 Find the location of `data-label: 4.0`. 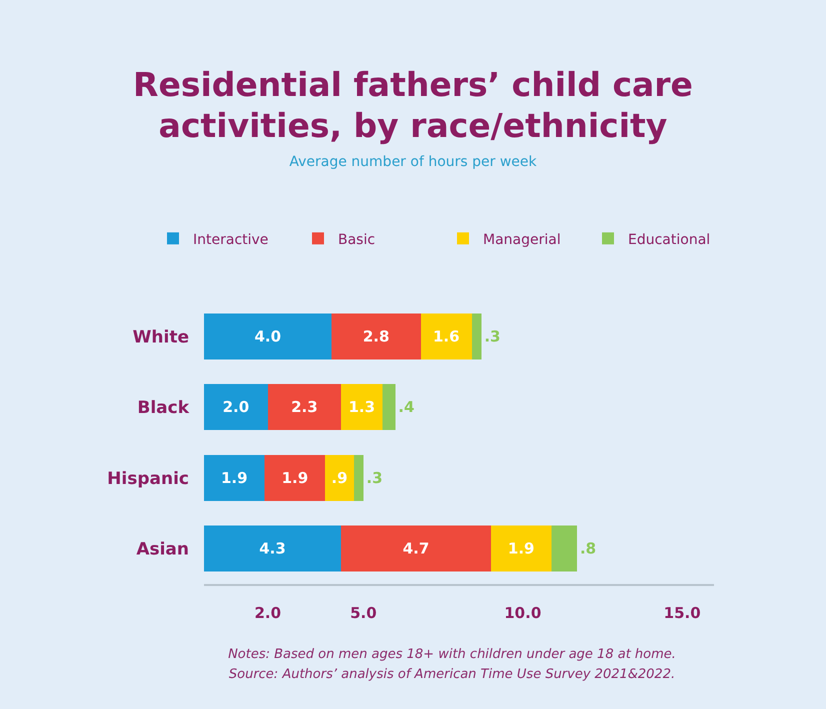

data-label: 4.0 is located at coordinates (268, 336).